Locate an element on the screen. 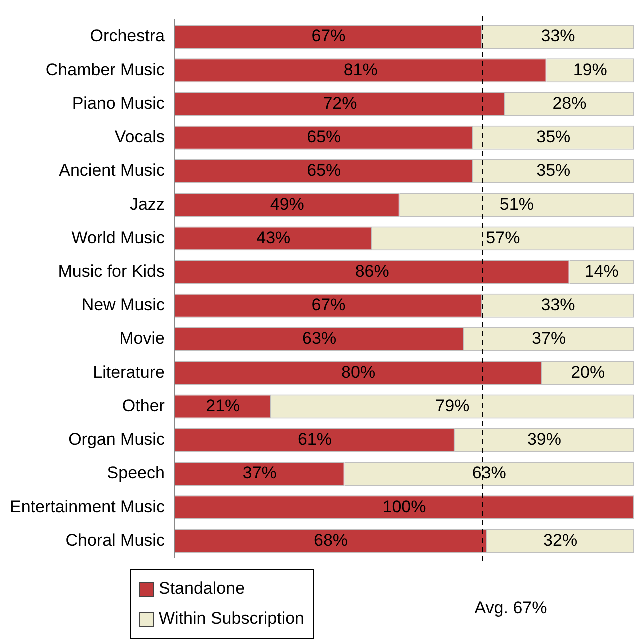  y-tick-label: Orchestra is located at coordinates (128, 36).